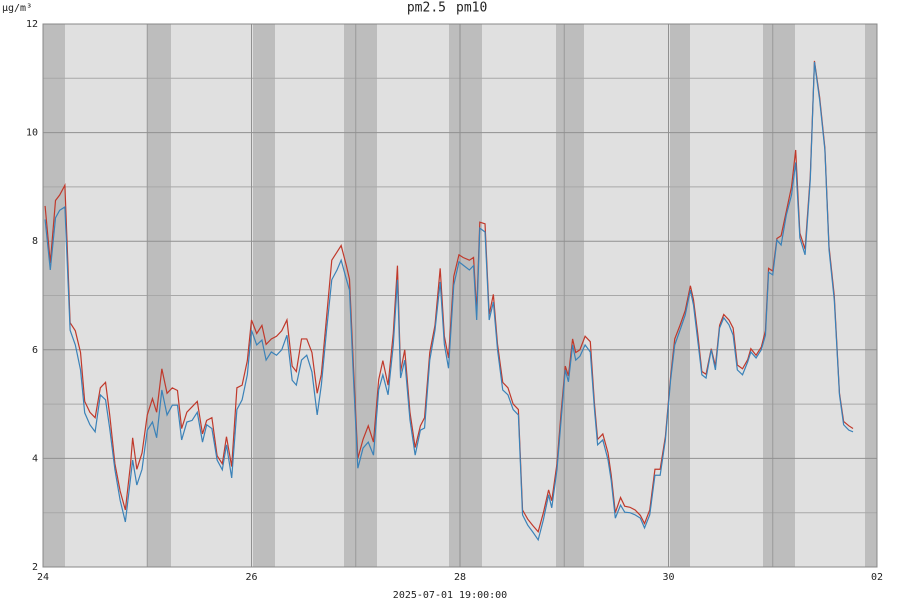 Image resolution: width=900 pixels, height=604 pixels. What do you see at coordinates (35, 241) in the screenshot?
I see `y-tick-label: 8` at bounding box center [35, 241].